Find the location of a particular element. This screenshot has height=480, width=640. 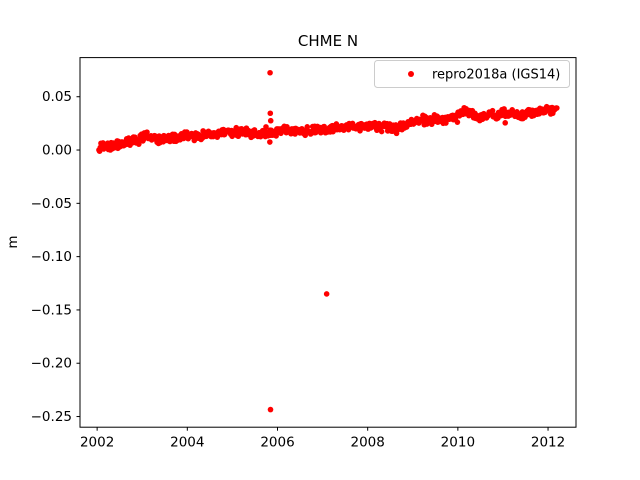

legend: repro2018a (IGS14) is located at coordinates (472, 74).